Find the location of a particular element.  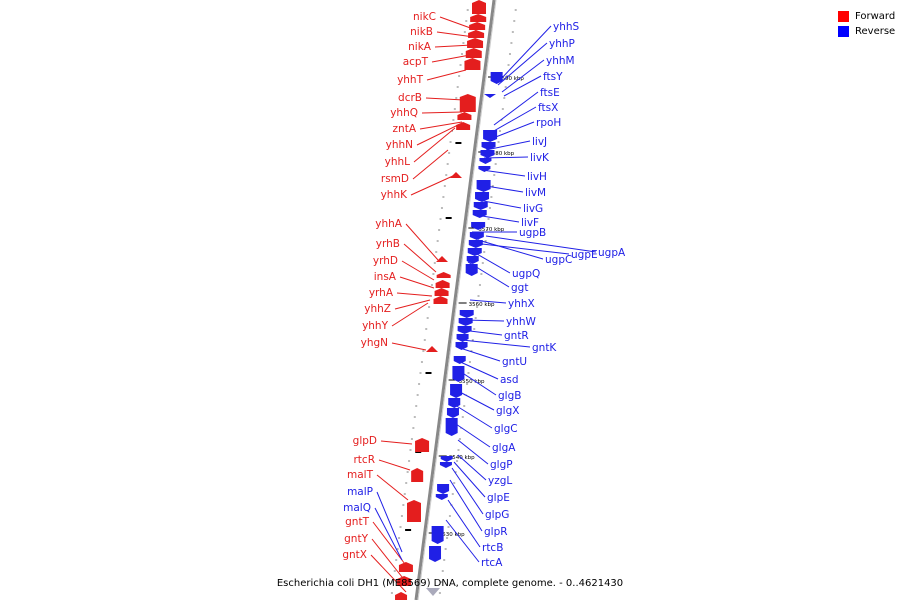

reverse-gene-label: glgB is located at coordinates (509, 396).